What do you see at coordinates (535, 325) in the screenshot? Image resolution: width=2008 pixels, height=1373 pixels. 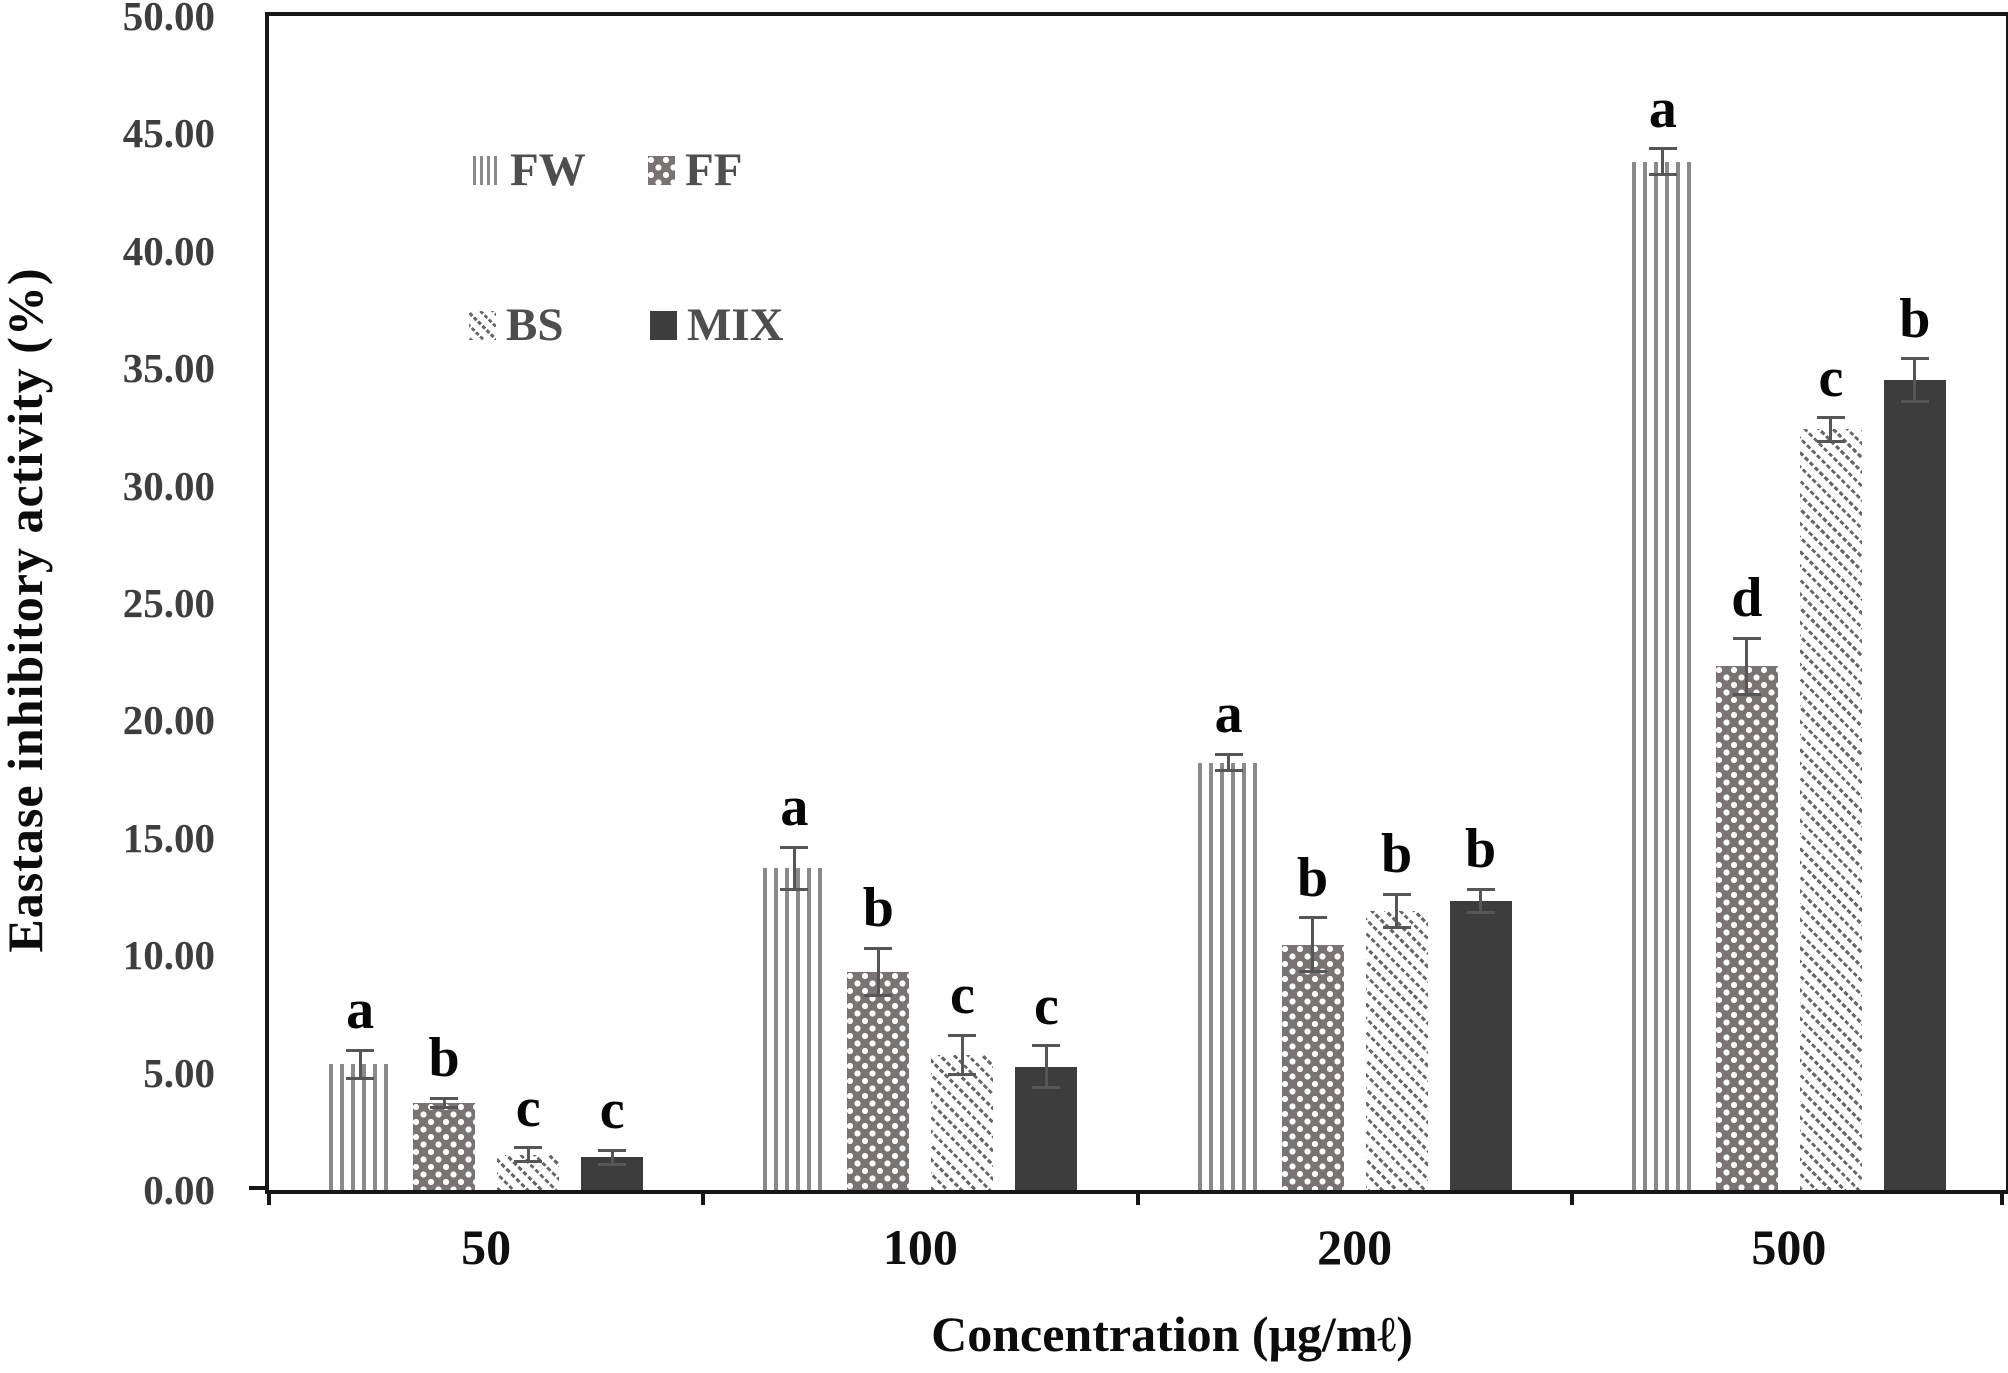 I see `legend-label-bs: BS` at bounding box center [535, 325].